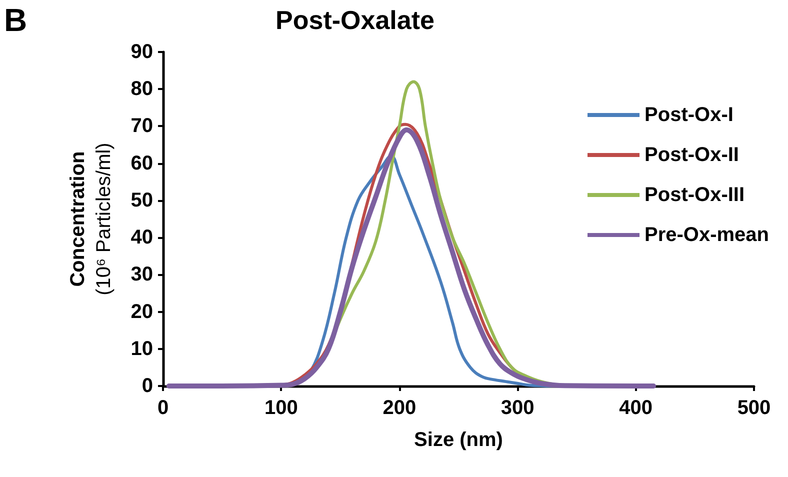  Describe the element at coordinates (141, 237) in the screenshot. I see `y-tick-label: 40` at that location.